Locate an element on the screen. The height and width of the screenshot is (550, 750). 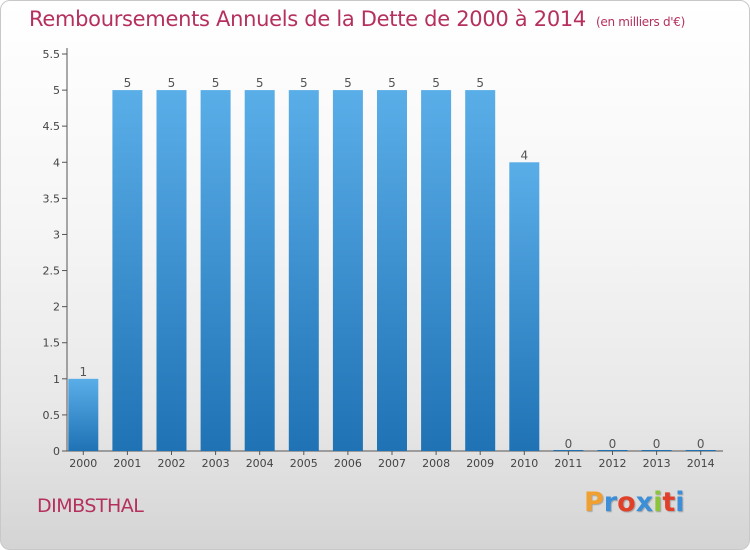
logo-letter: r is located at coordinates (610, 502).